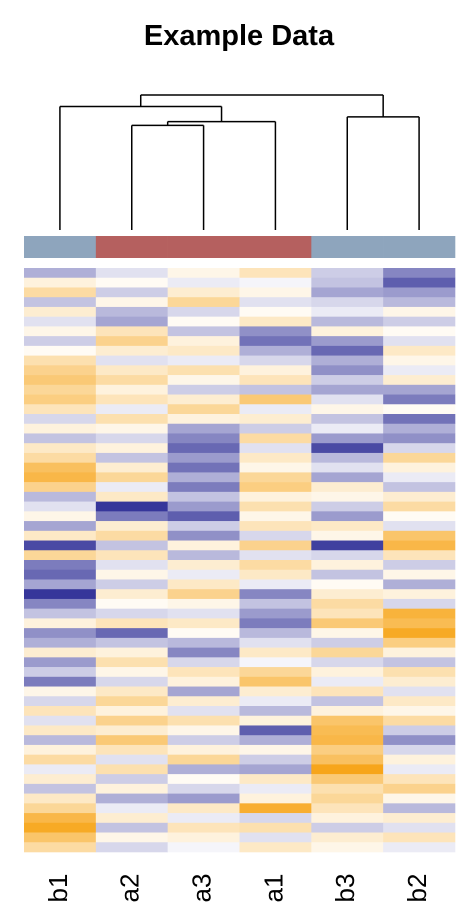  I want to click on chart-title: Example Data, so click(239, 36).